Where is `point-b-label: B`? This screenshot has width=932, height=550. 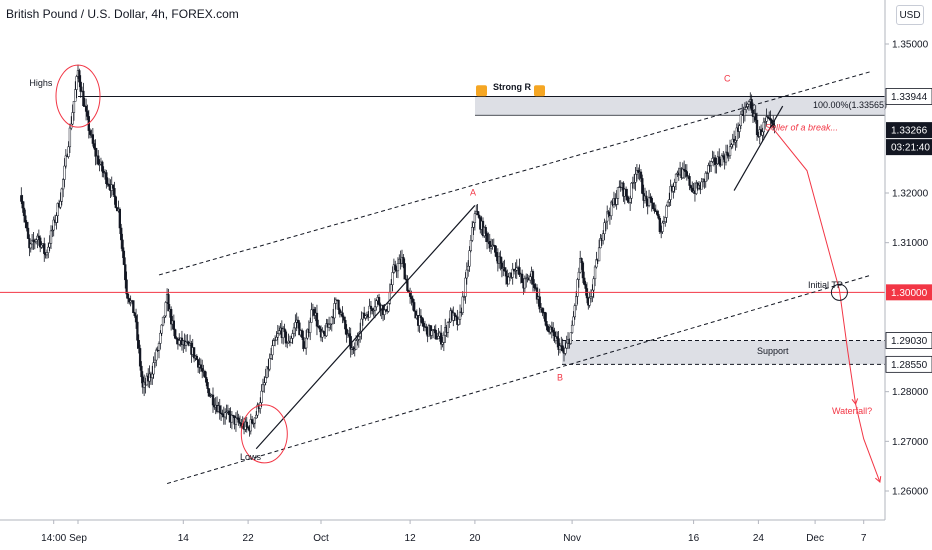
point-b-label: B is located at coordinates (560, 378).